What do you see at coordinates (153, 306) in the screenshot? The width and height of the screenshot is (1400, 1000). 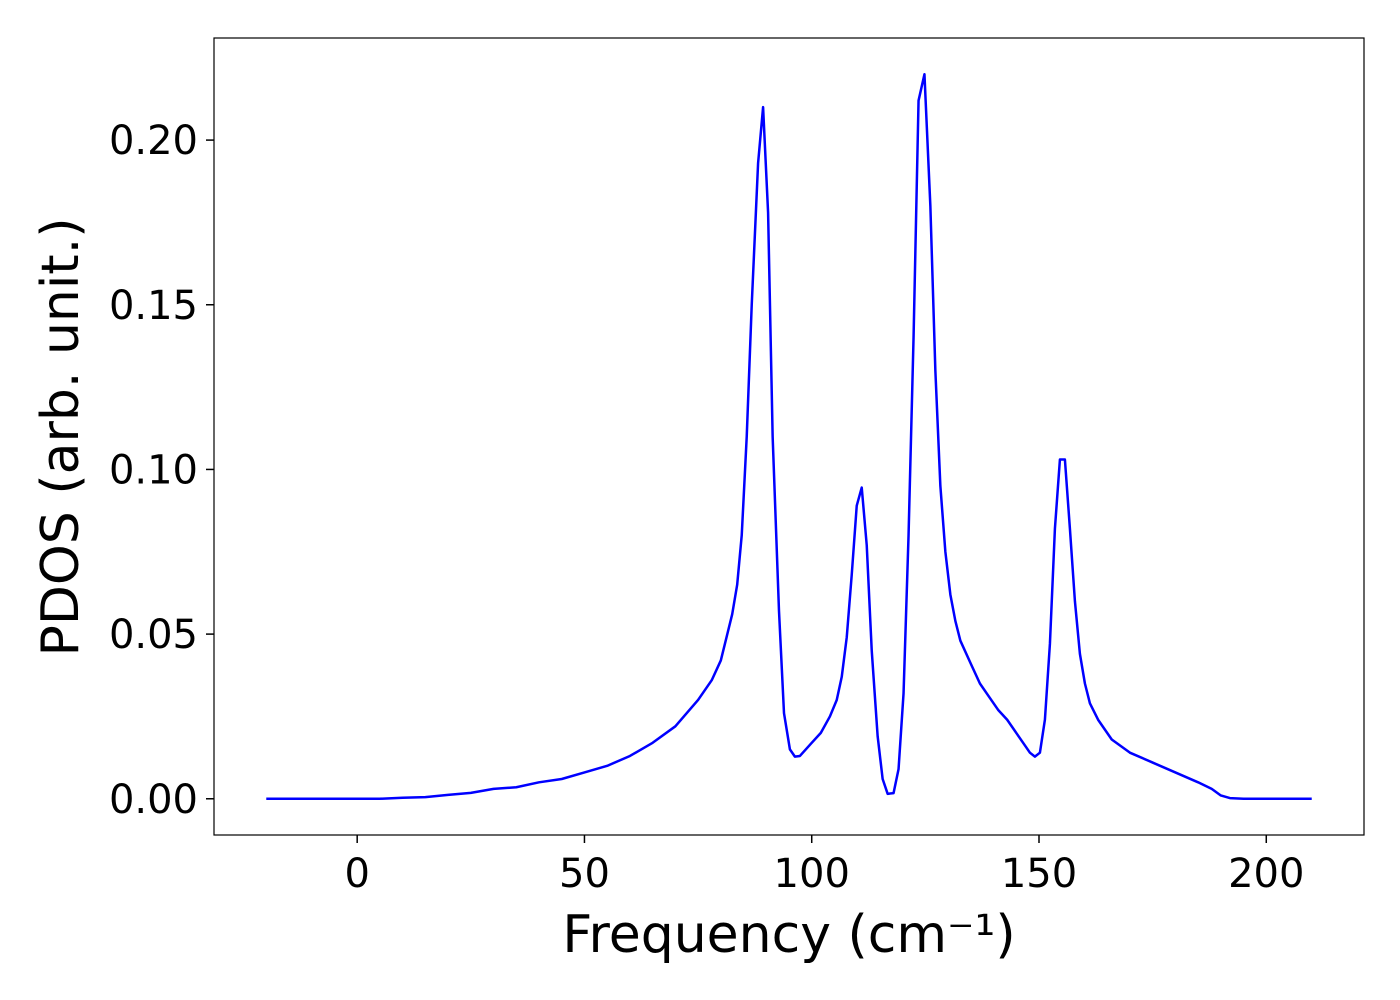 I see `y-tick-label: 0.15` at bounding box center [153, 306].